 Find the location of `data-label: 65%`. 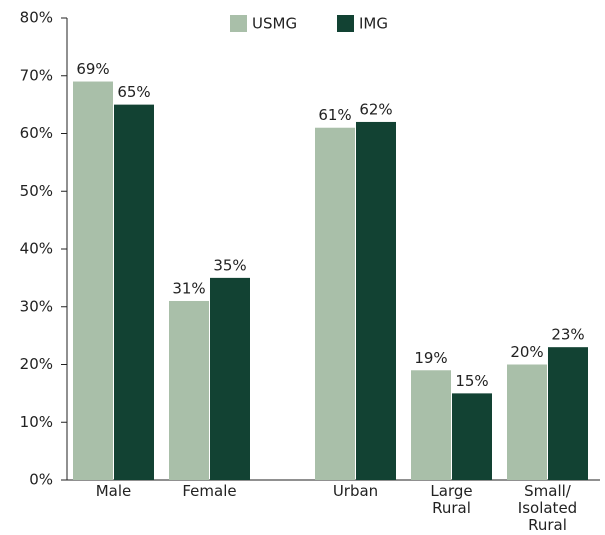

data-label: 65% is located at coordinates (133, 92).